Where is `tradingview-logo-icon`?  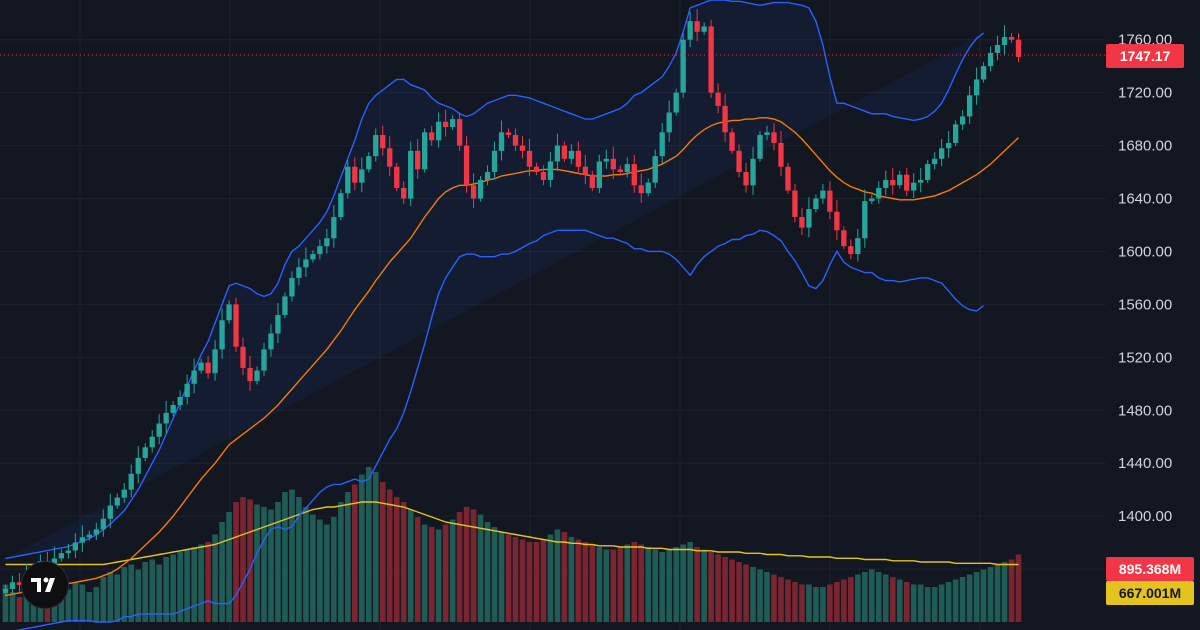 tradingview-logo-icon is located at coordinates (43, 584).